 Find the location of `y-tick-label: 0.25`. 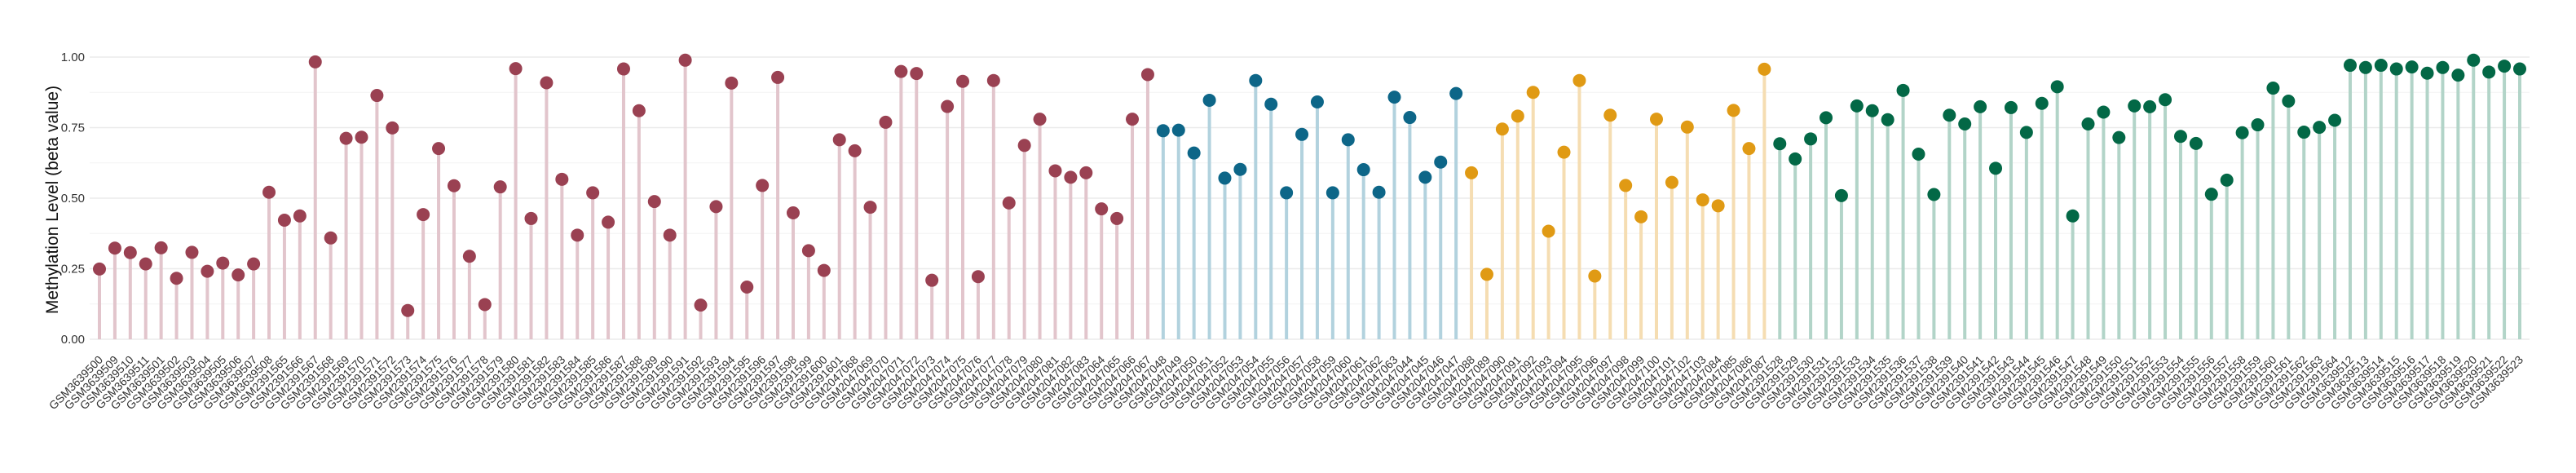

y-tick-label: 0.25 is located at coordinates (73, 269).